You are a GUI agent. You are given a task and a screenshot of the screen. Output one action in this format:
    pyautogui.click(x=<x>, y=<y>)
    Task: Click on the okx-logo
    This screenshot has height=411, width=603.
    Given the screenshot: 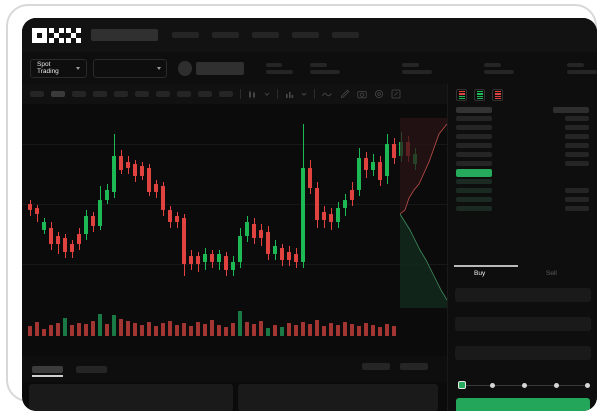 What is the action you would take?
    pyautogui.click(x=56, y=35)
    